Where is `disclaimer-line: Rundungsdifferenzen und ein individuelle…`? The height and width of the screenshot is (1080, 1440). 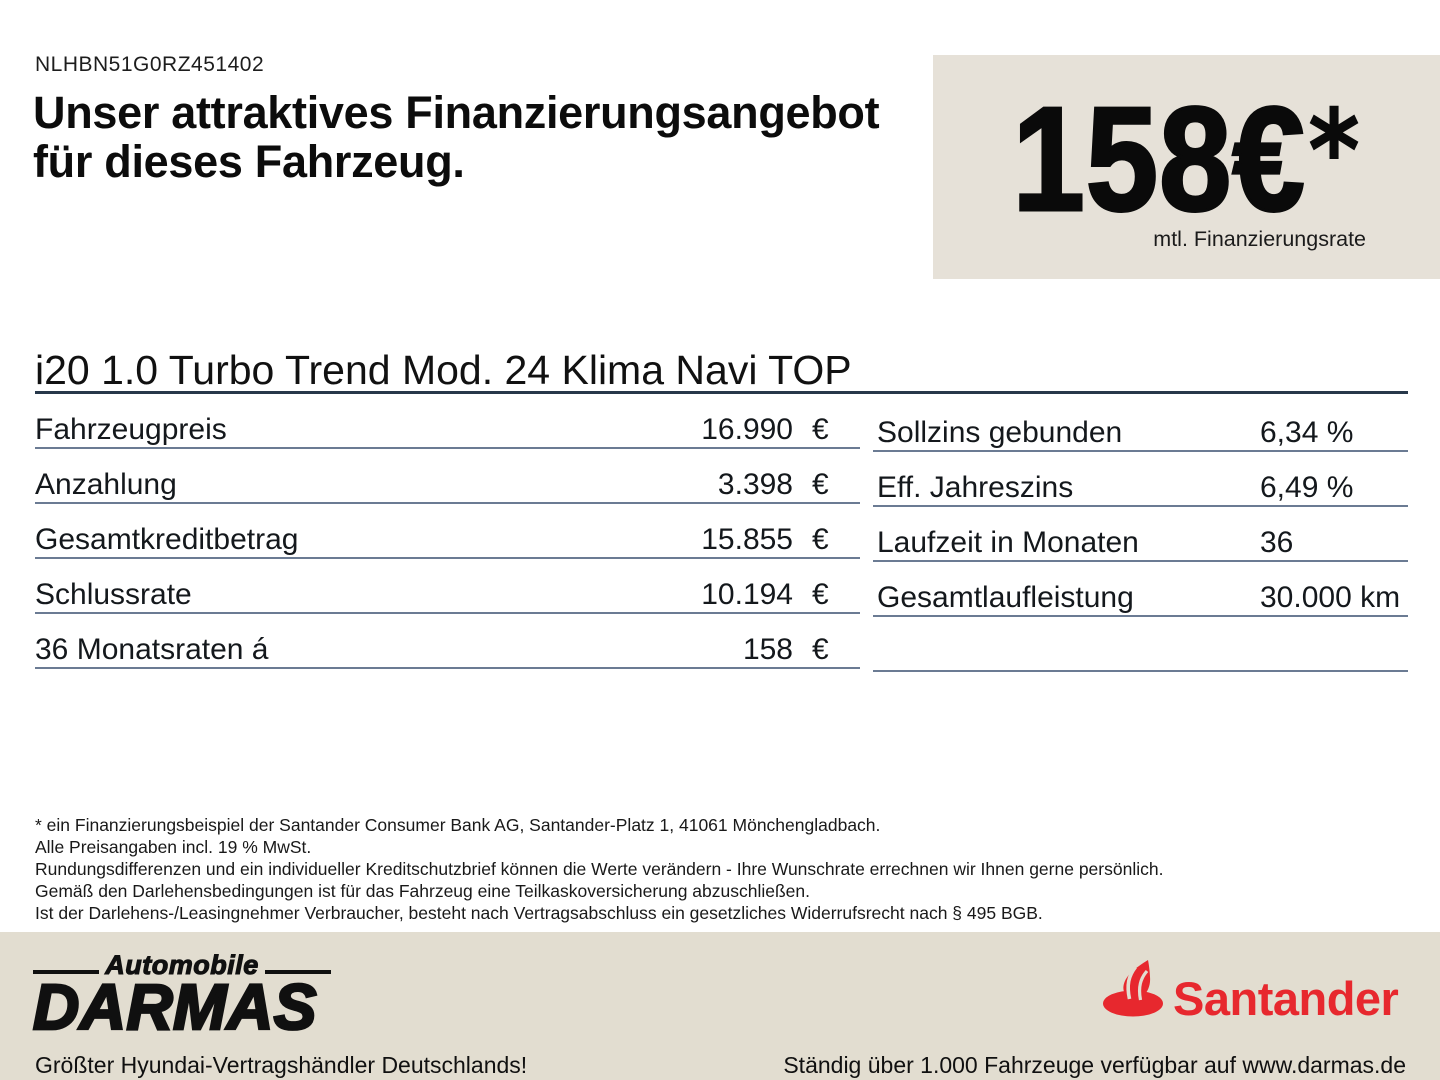
disclaimer-line: Rundungsdifferenzen und ein individuelle… is located at coordinates (599, 869).